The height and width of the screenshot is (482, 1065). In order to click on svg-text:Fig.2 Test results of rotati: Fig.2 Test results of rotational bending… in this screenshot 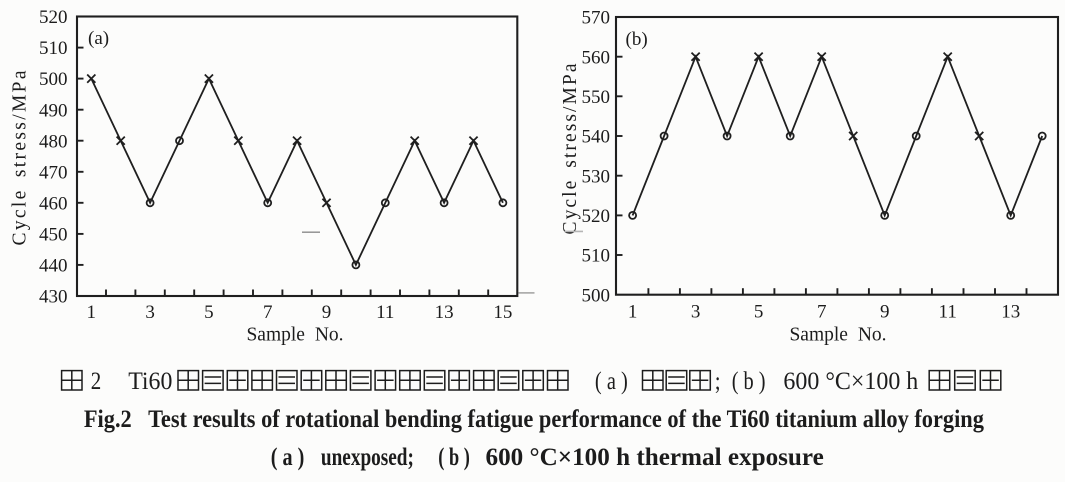, I will do `click(534, 419)`.